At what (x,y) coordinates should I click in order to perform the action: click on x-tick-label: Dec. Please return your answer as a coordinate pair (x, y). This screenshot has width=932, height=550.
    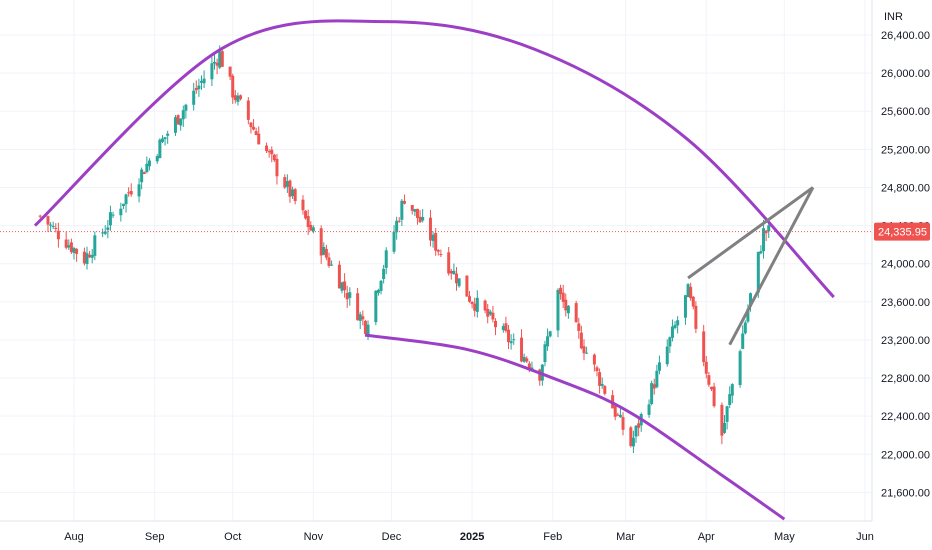
    Looking at the image, I should click on (392, 537).